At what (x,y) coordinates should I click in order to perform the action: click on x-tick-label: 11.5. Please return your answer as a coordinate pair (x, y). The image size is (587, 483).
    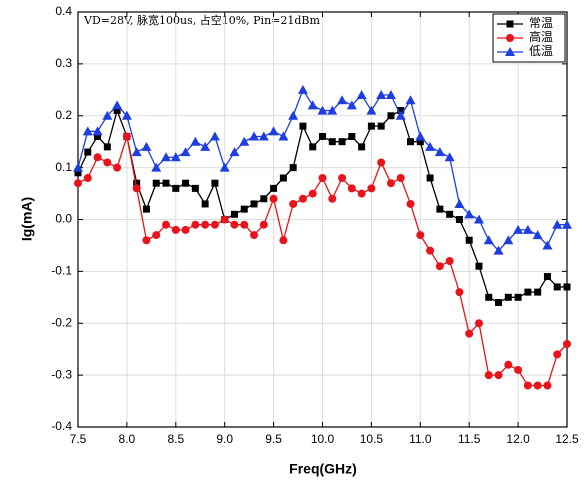
    Looking at the image, I should click on (469, 439).